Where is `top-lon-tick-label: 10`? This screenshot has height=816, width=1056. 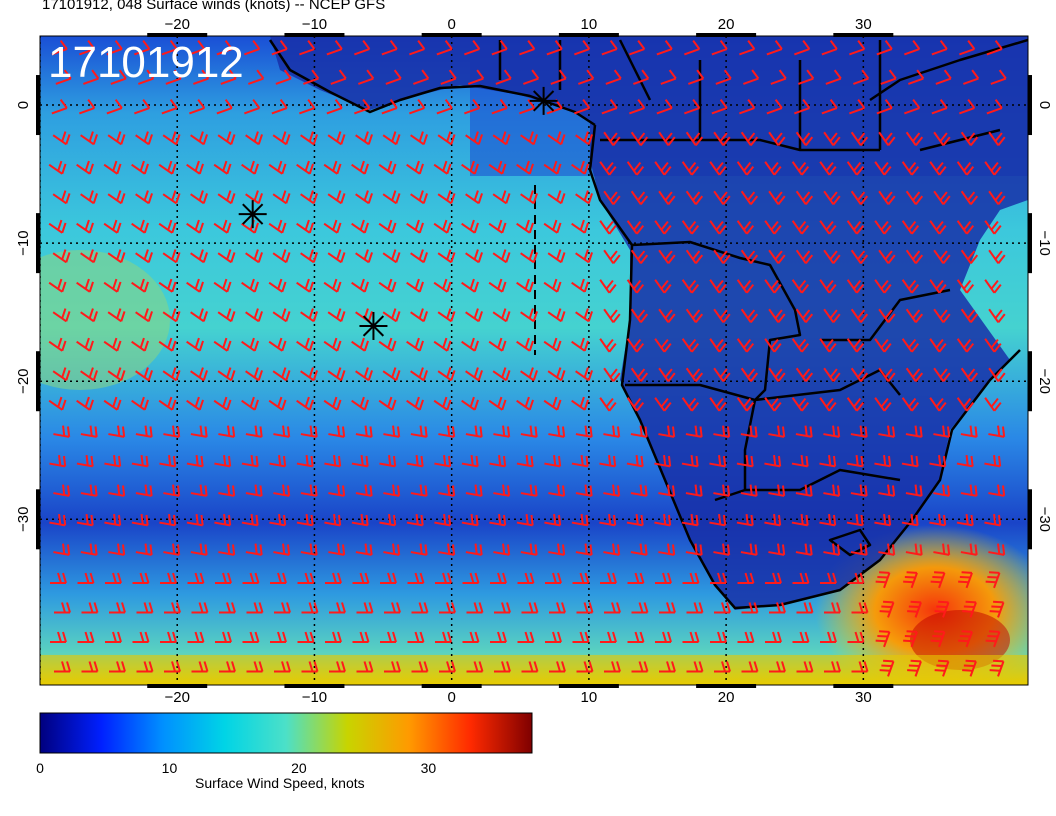
top-lon-tick-label: 10 is located at coordinates (589, 24).